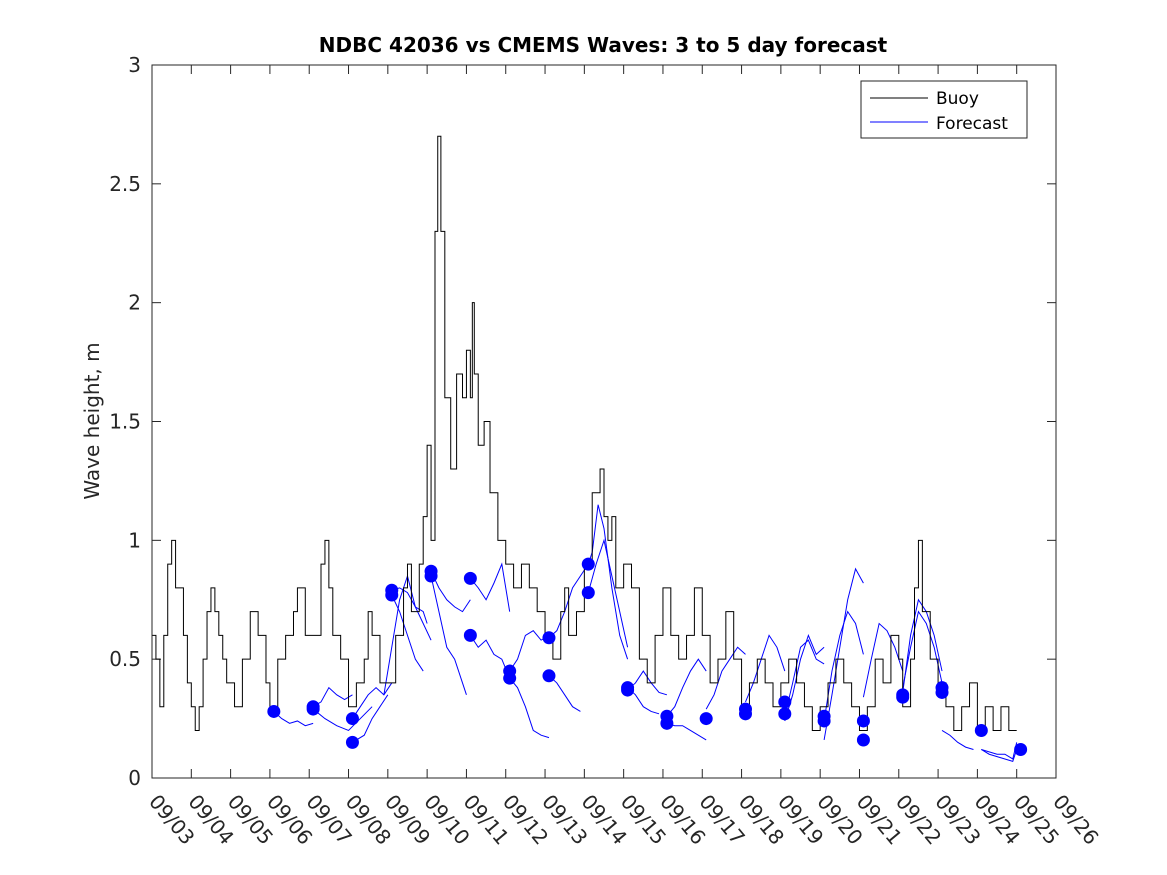 This screenshot has height=875, width=1167. What do you see at coordinates (125, 659) in the screenshot?
I see `y-tick-label: 0.5` at bounding box center [125, 659].